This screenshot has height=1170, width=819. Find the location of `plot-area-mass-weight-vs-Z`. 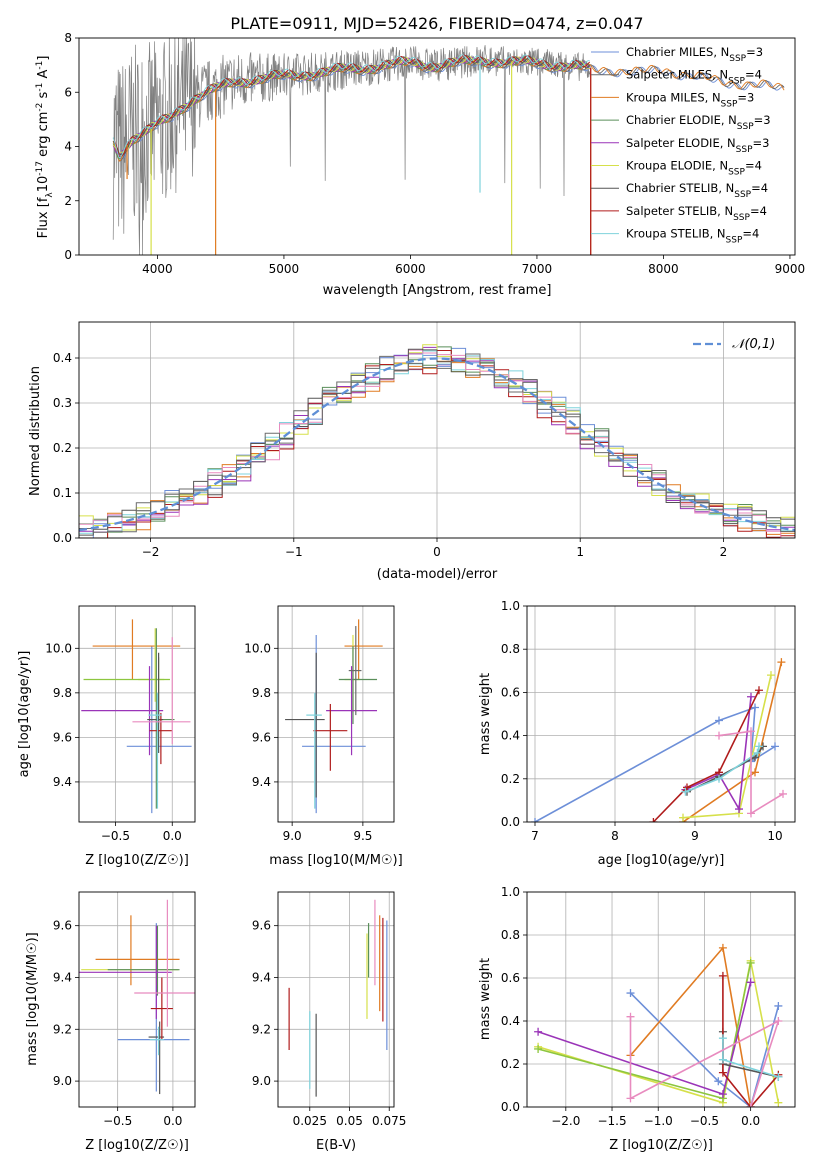

plot-area-mass-weight-vs-Z is located at coordinates (658, 1025).